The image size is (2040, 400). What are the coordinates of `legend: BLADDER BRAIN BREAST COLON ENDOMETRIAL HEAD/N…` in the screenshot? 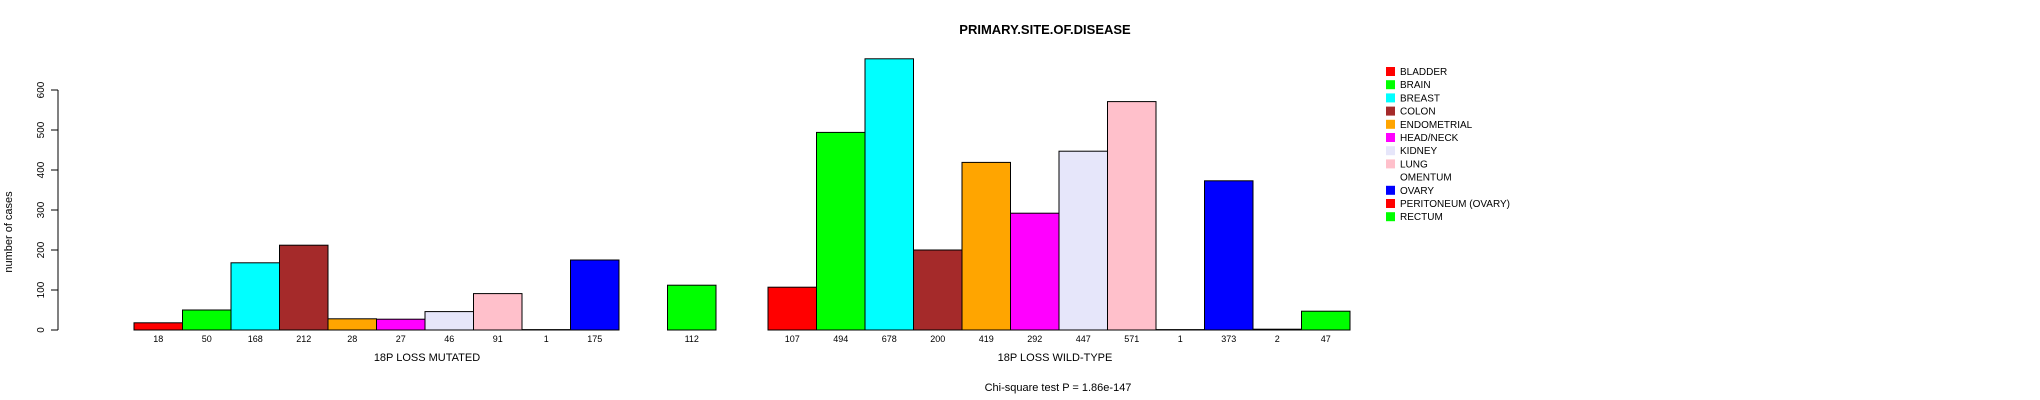 It's located at (1448, 145).